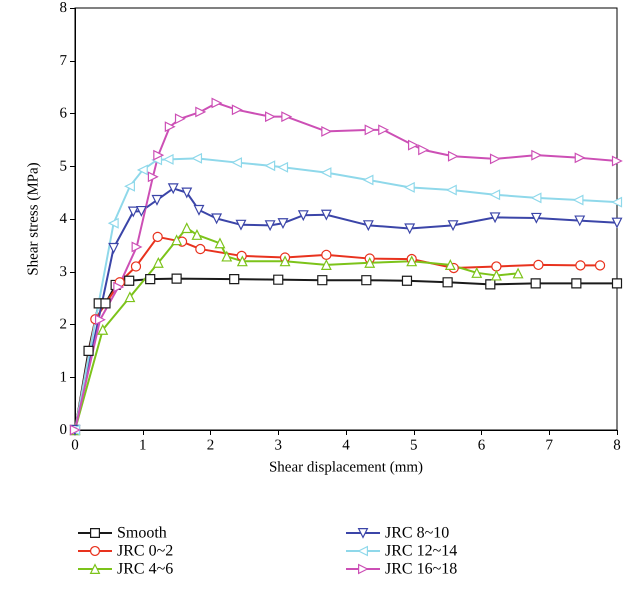  What do you see at coordinates (63, 324) in the screenshot?
I see `y-tick-label: 2` at bounding box center [63, 324].